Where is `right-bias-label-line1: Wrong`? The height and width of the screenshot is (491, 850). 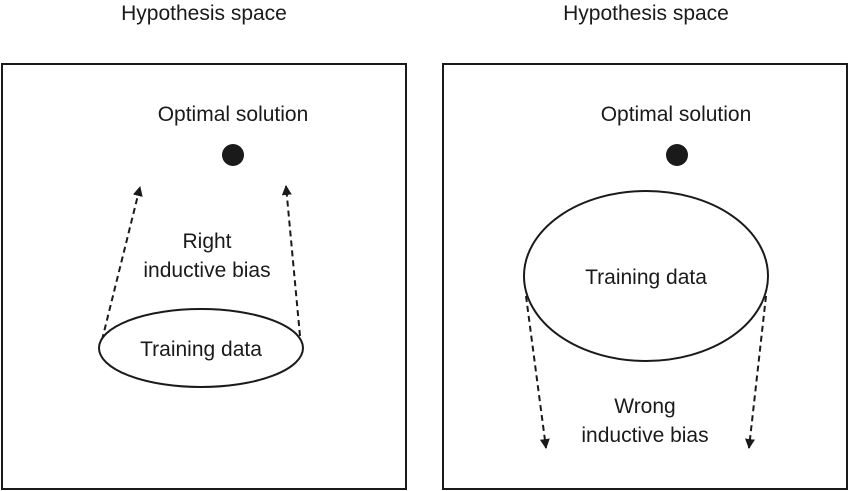
right-bias-label-line1: Wrong is located at coordinates (644, 406).